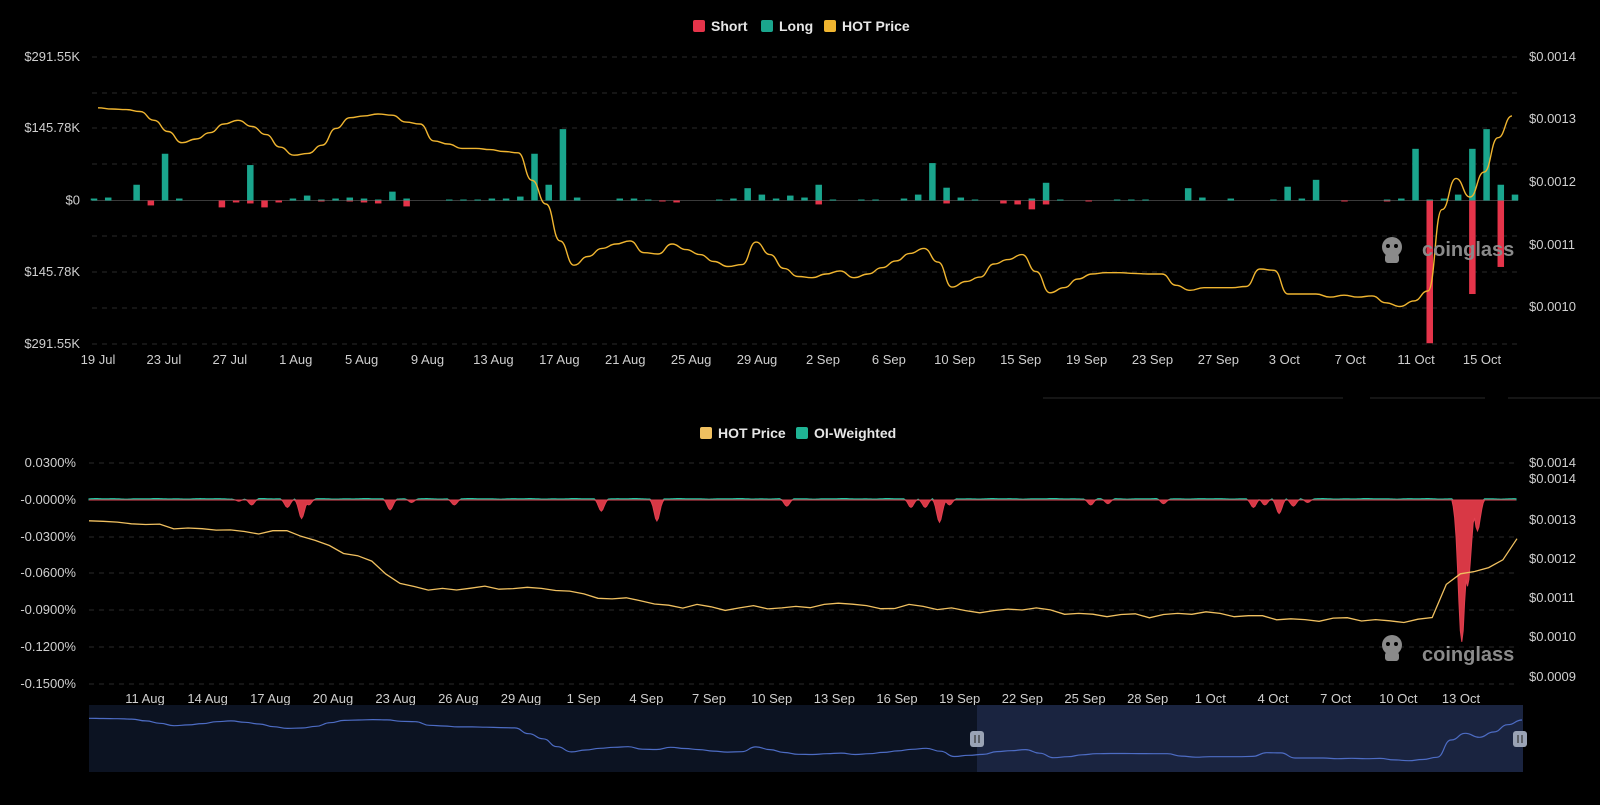  I want to click on top-right-tick: $0.0012, so click(1552, 181).